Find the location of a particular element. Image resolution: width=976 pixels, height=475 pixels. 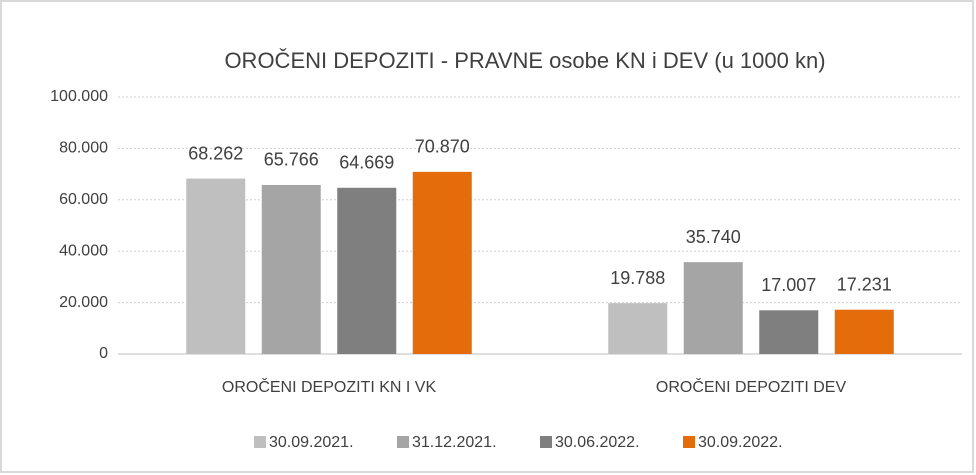

y-tick-label: 40.000 is located at coordinates (83, 250).